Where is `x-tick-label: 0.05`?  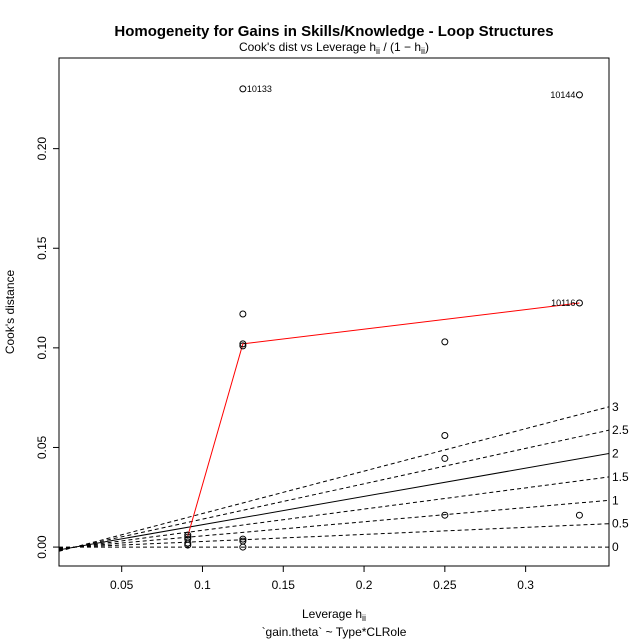 x-tick-label: 0.05 is located at coordinates (122, 585).